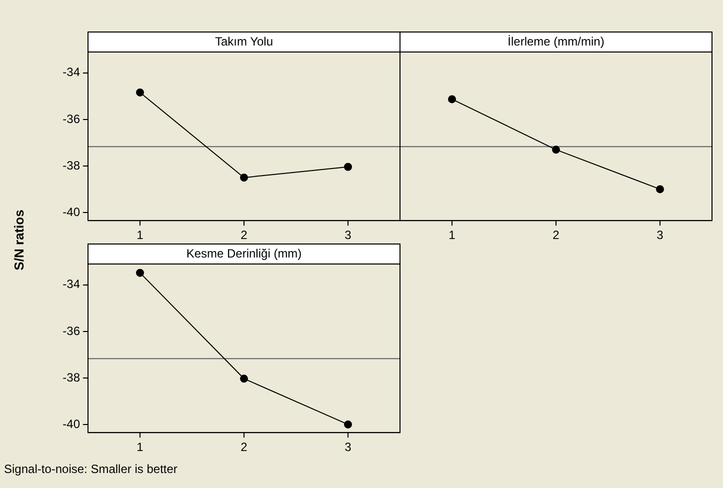 Image resolution: width=723 pixels, height=488 pixels. I want to click on text: Signal-to-noise: Smaller is better, so click(91, 469).